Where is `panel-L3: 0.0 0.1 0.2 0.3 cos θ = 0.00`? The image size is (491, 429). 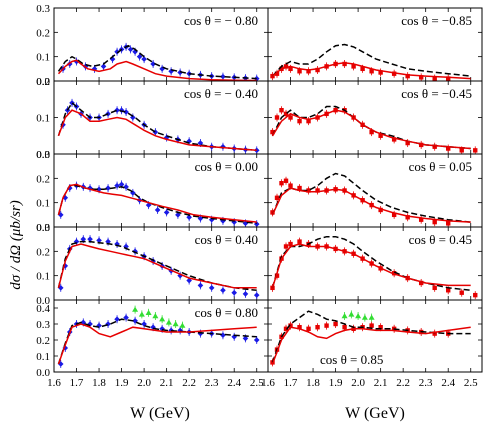
panel-L3: 0.0 0.1 0.2 0.3 cos θ = 0.00 is located at coordinates (152, 191).